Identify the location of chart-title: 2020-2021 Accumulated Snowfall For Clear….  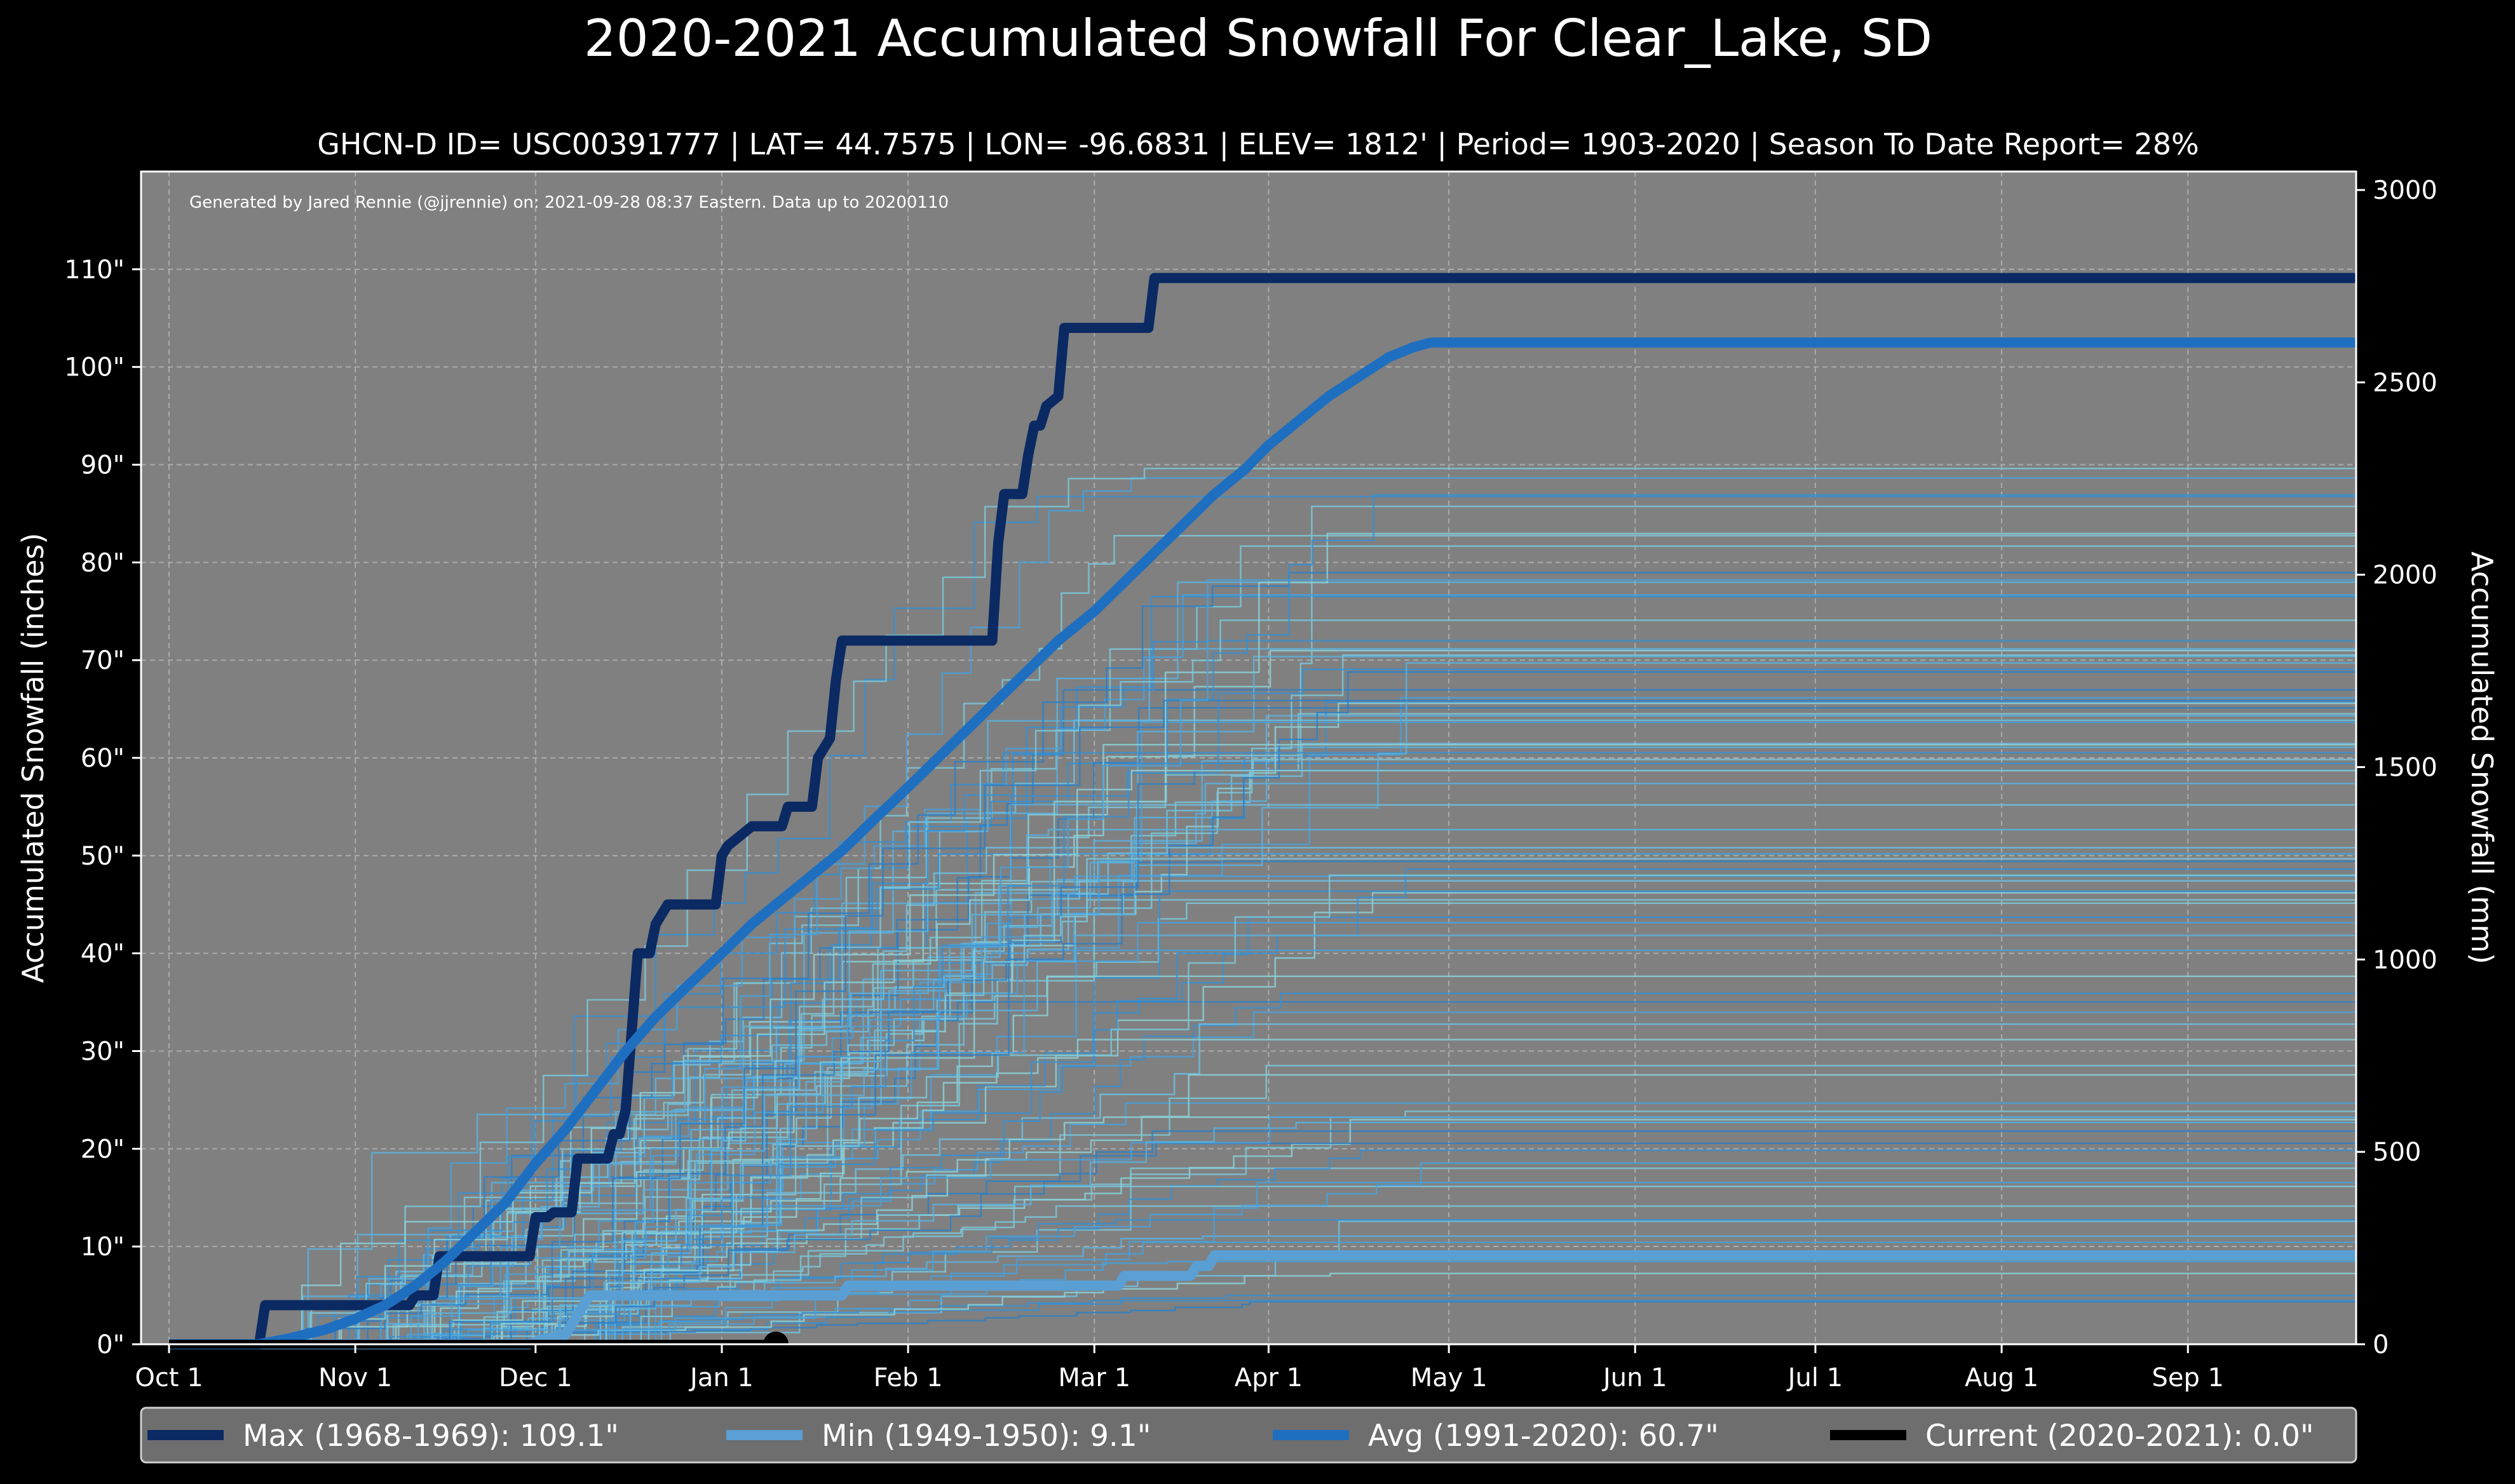
(1258, 38).